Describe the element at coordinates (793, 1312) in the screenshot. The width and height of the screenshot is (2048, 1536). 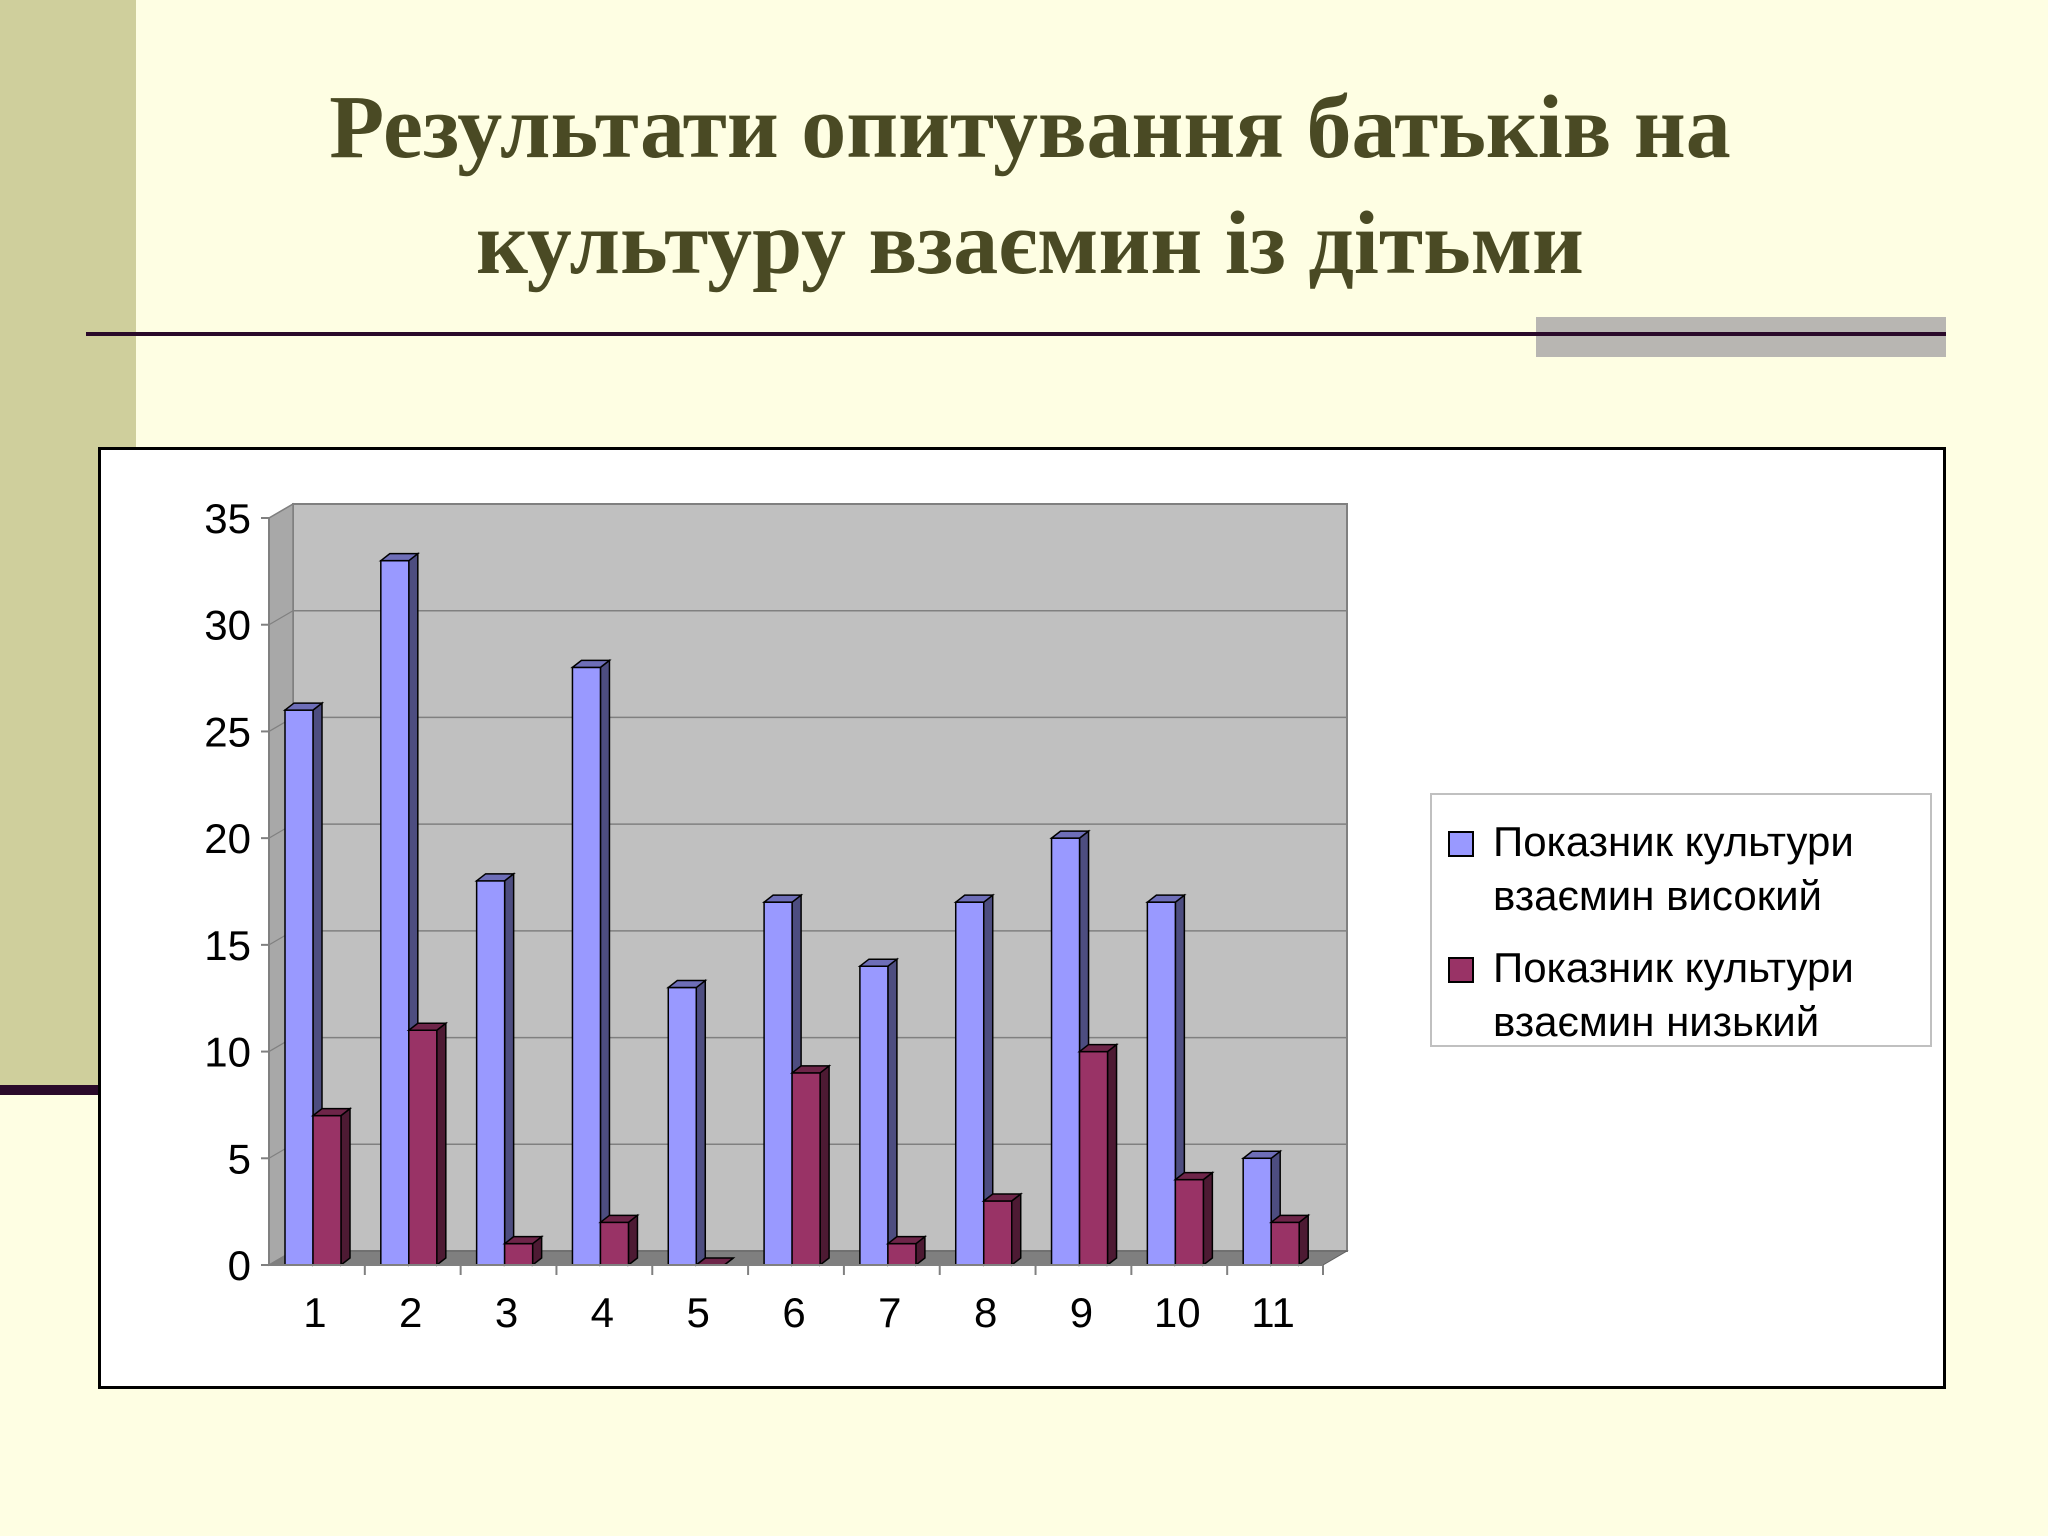
I see `x-tick-label: 6` at that location.